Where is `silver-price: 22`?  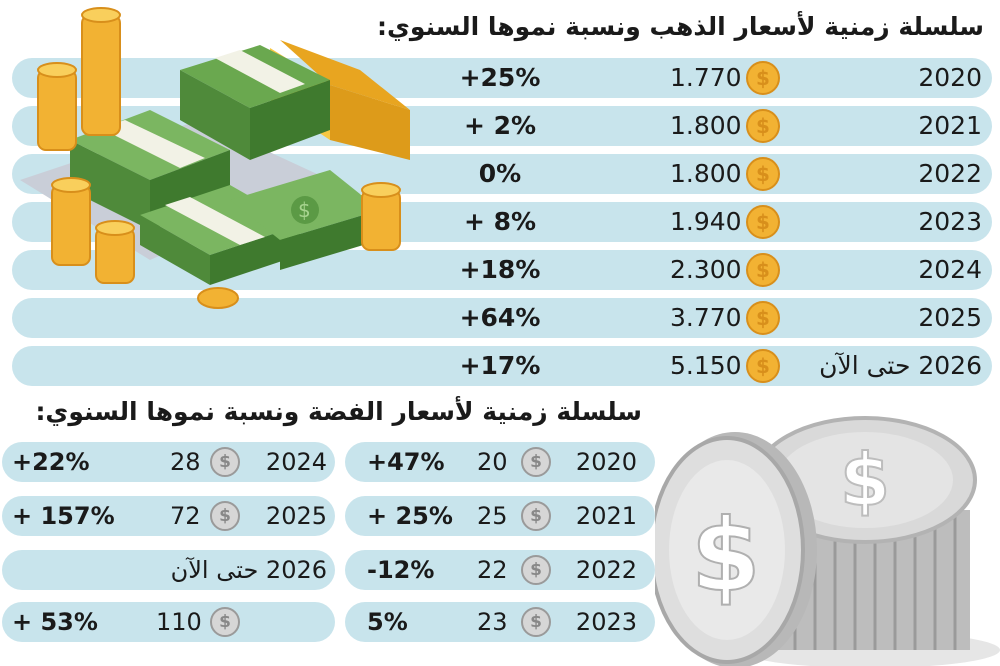 silver-price: 22 is located at coordinates (492, 570).